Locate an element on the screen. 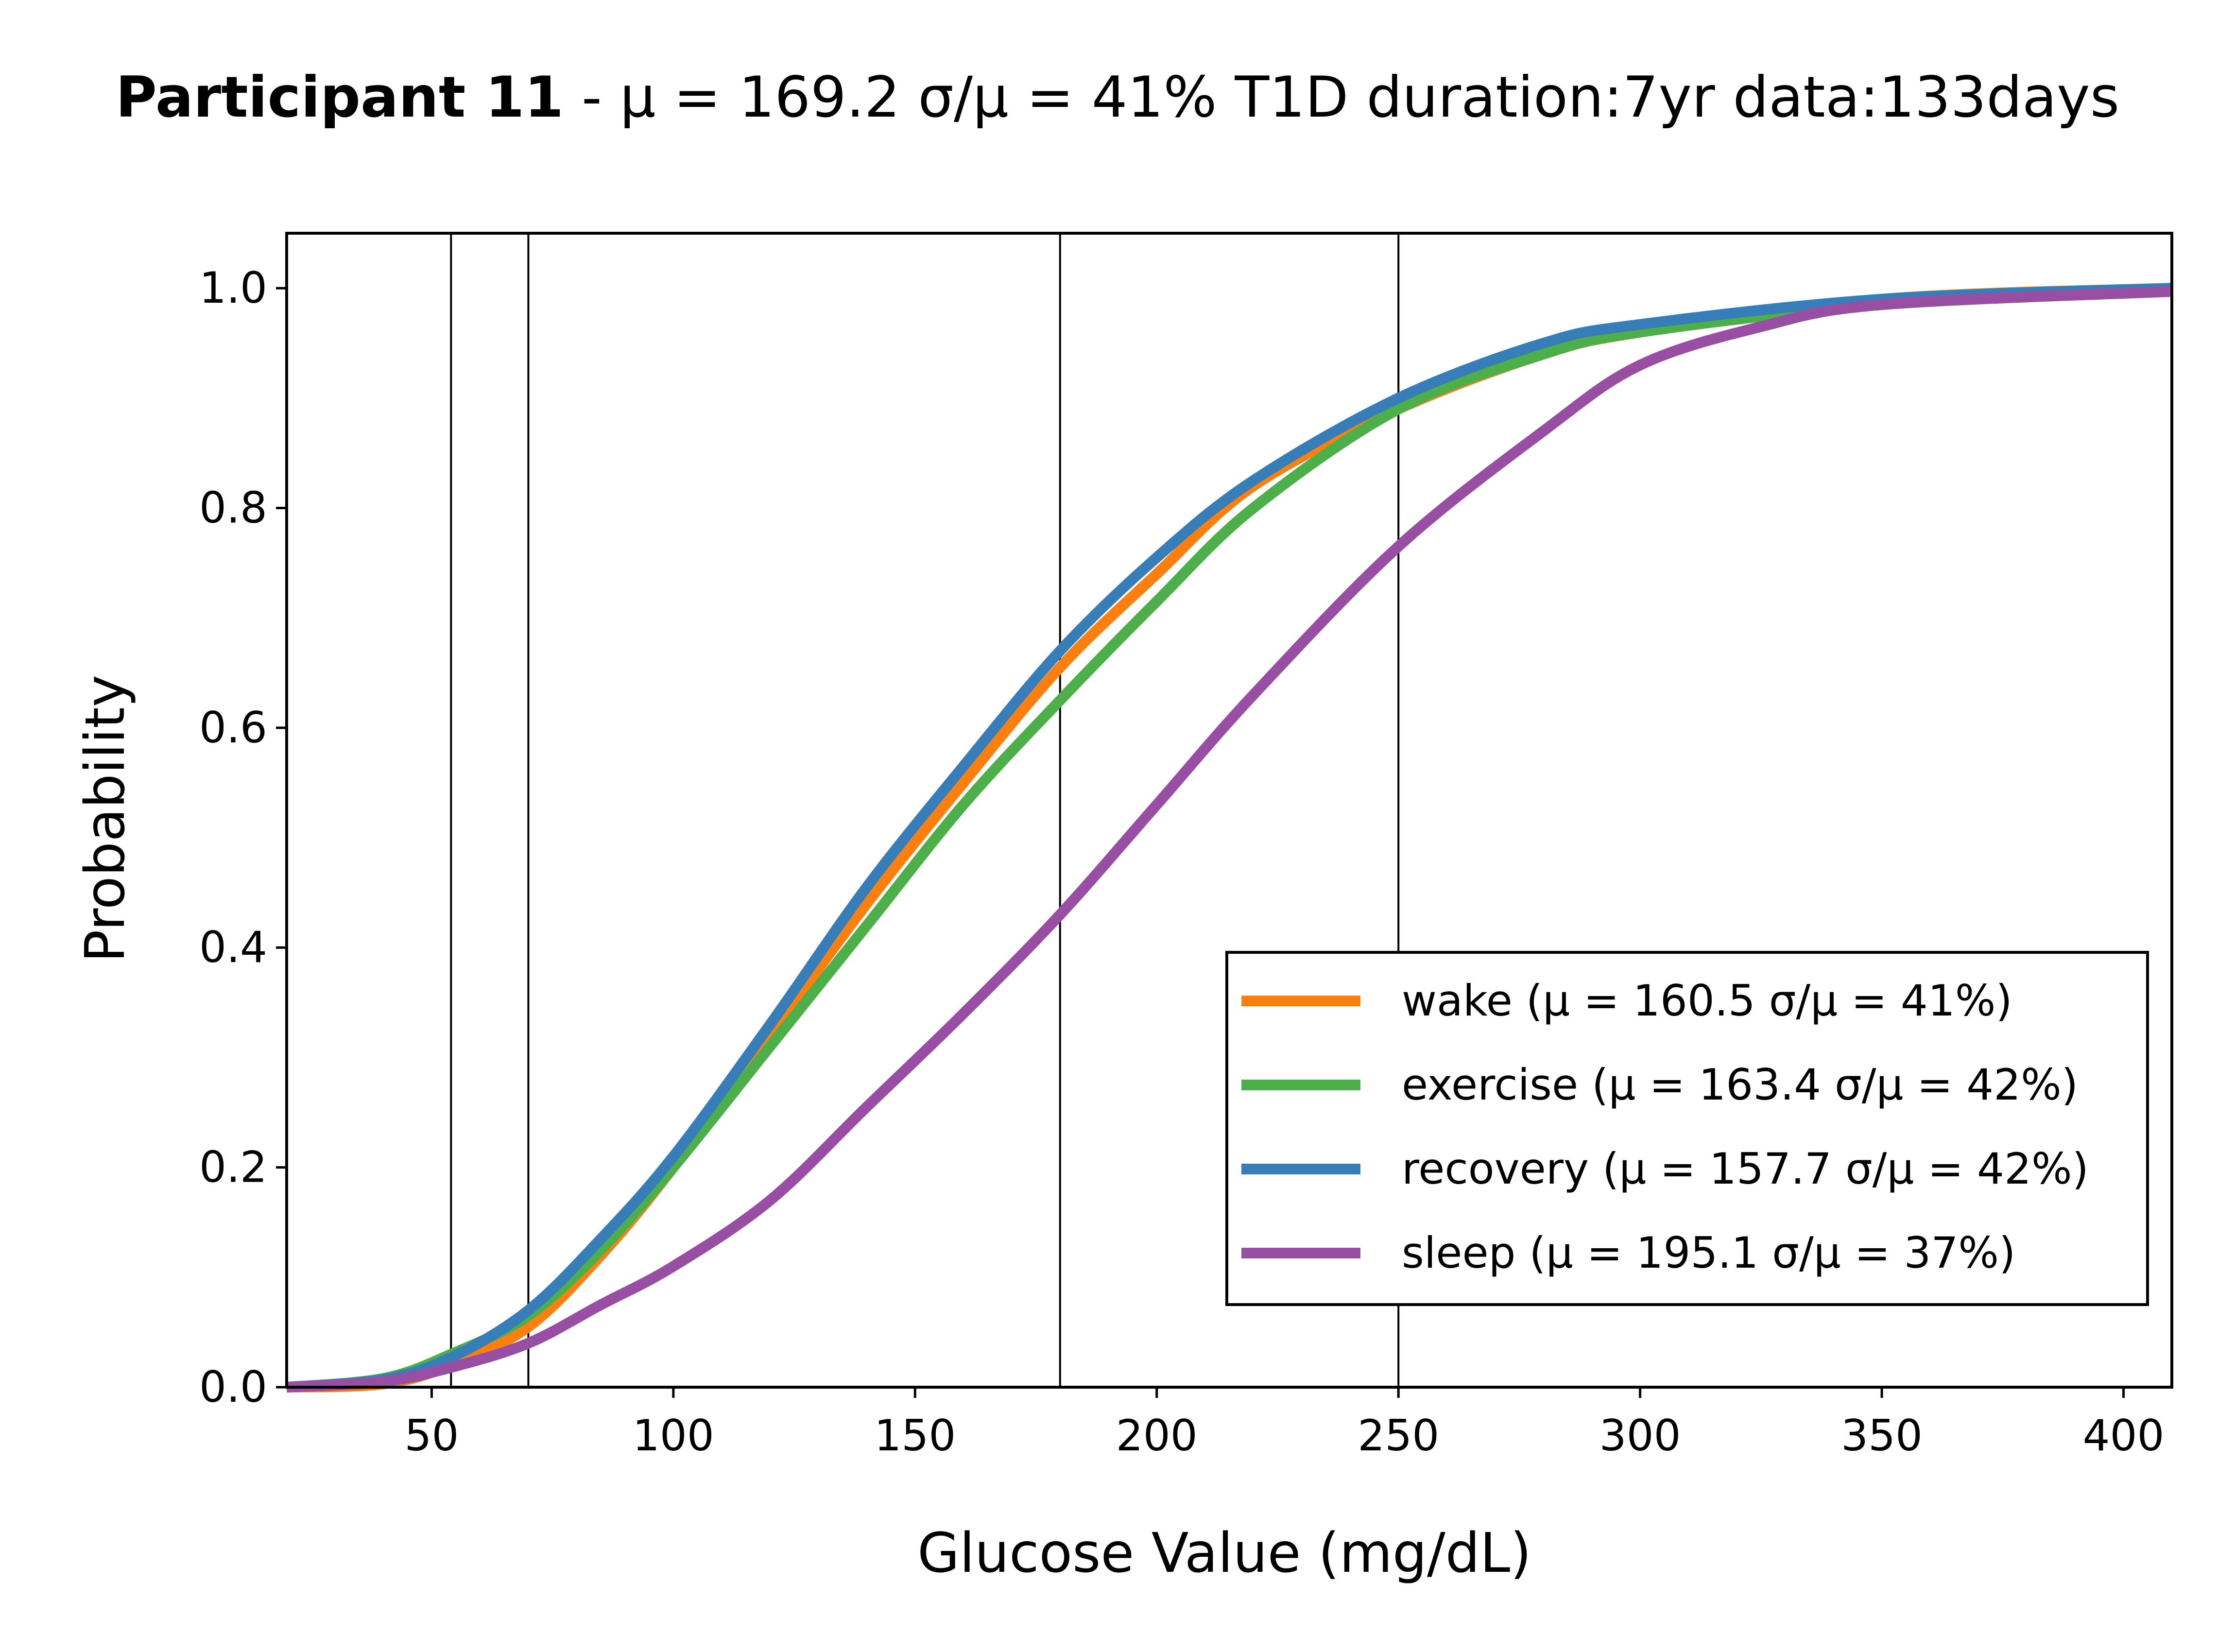 The width and height of the screenshot is (2235, 1652). x-tick-label-200: 200 is located at coordinates (1157, 1436).